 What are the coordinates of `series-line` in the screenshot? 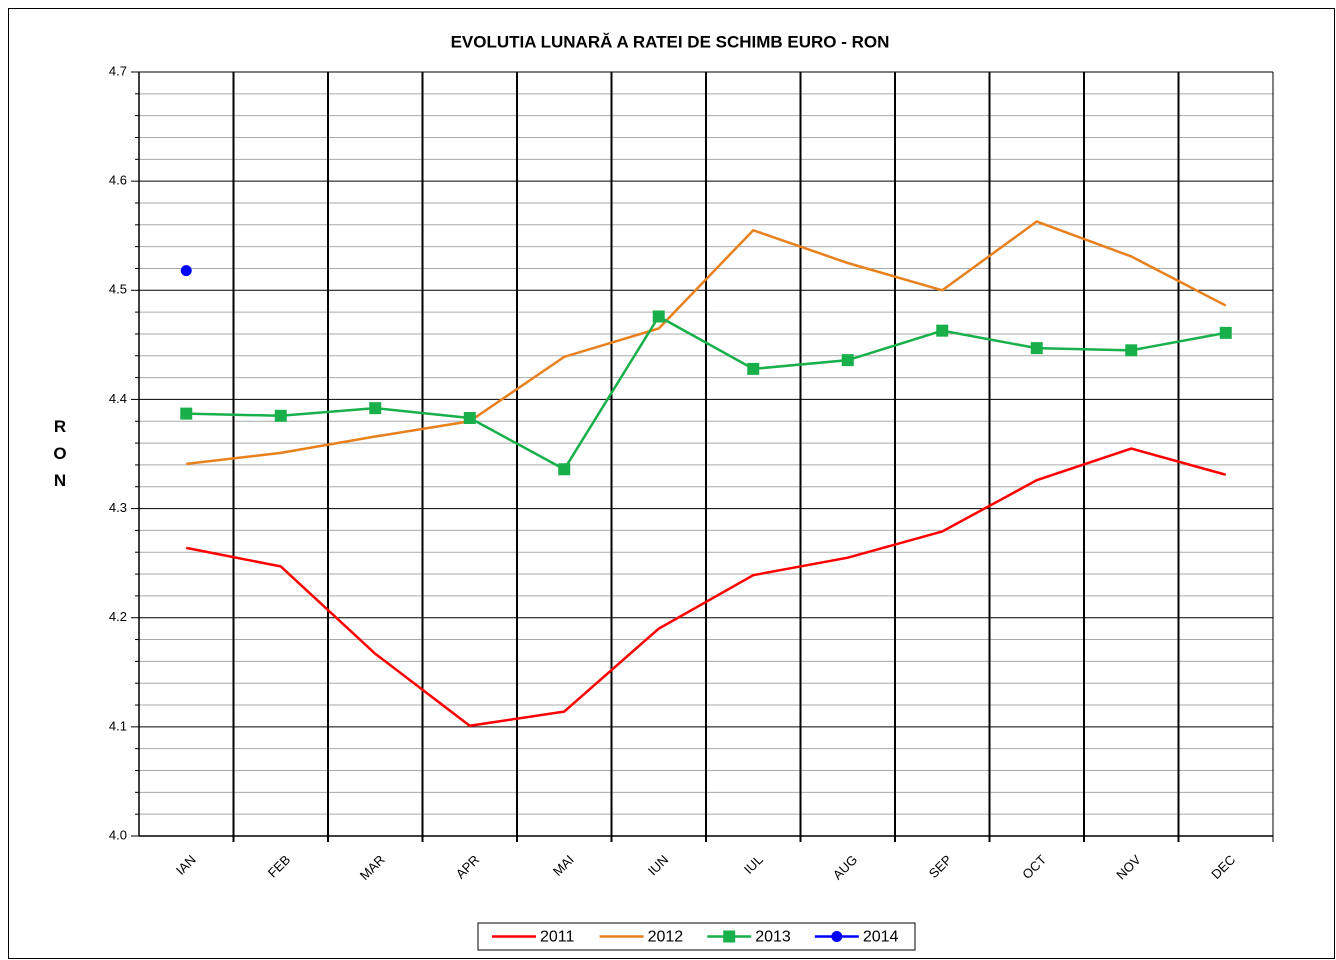 It's located at (706, 392).